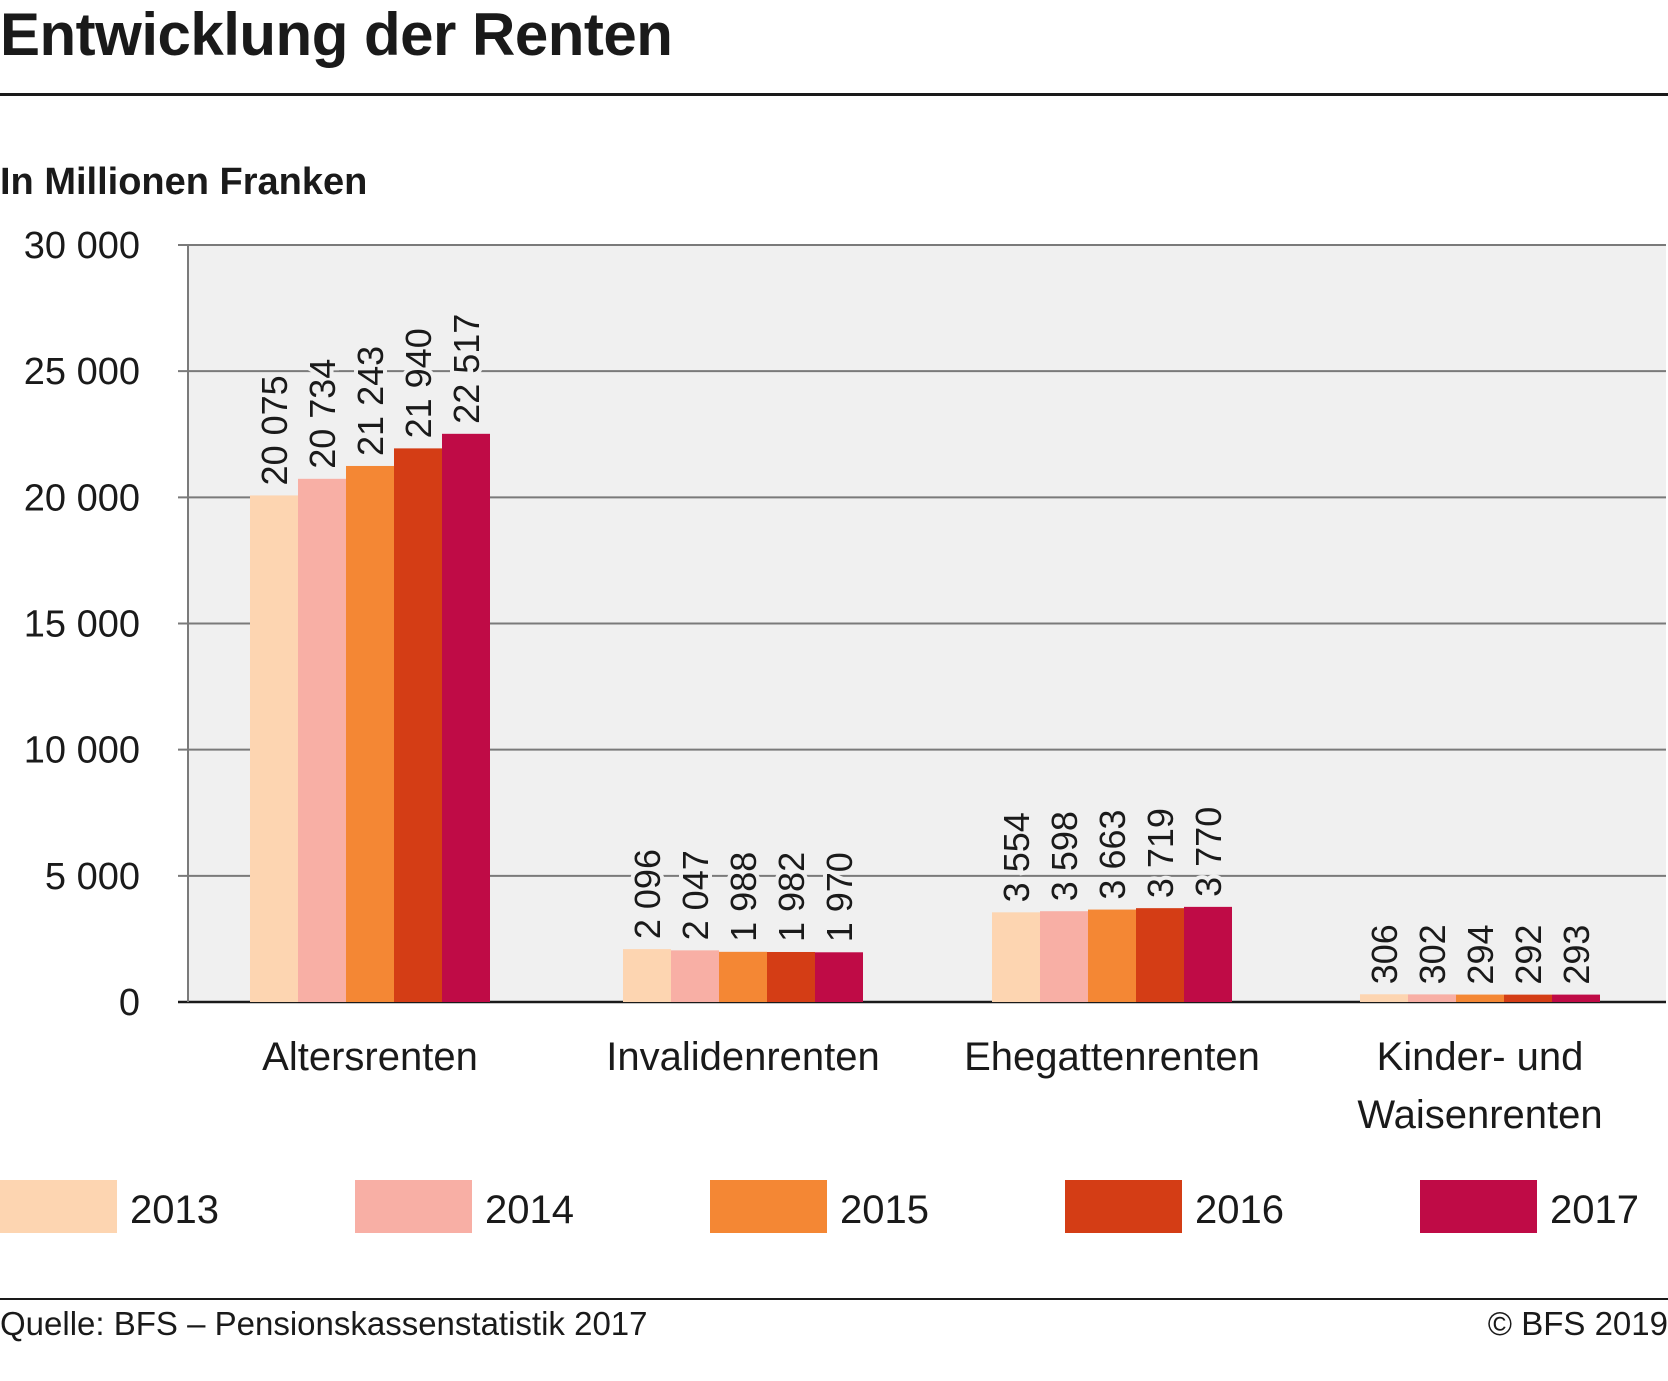 The image size is (1668, 1381). What do you see at coordinates (834, 1299) in the screenshot?
I see `footer-rule` at bounding box center [834, 1299].